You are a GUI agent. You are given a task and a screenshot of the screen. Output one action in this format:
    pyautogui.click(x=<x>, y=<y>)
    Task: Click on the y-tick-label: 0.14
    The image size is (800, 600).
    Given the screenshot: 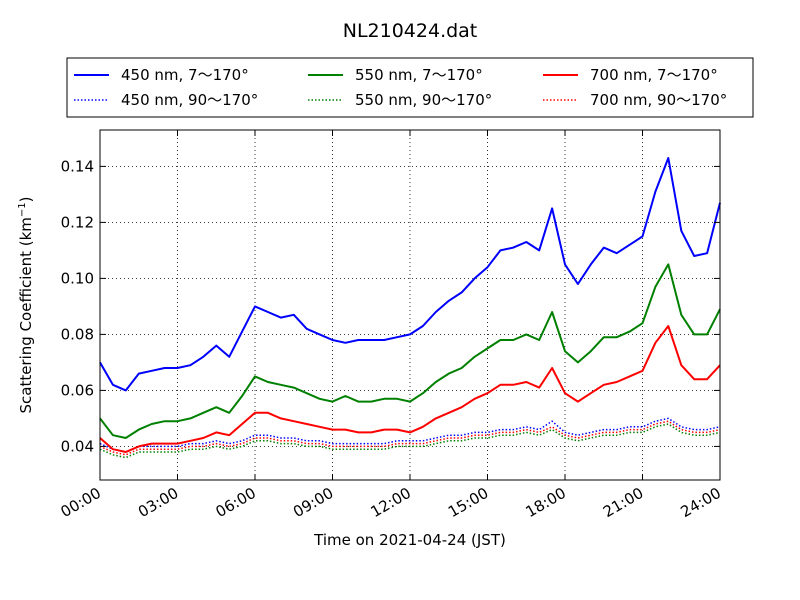 What is the action you would take?
    pyautogui.click(x=77, y=166)
    